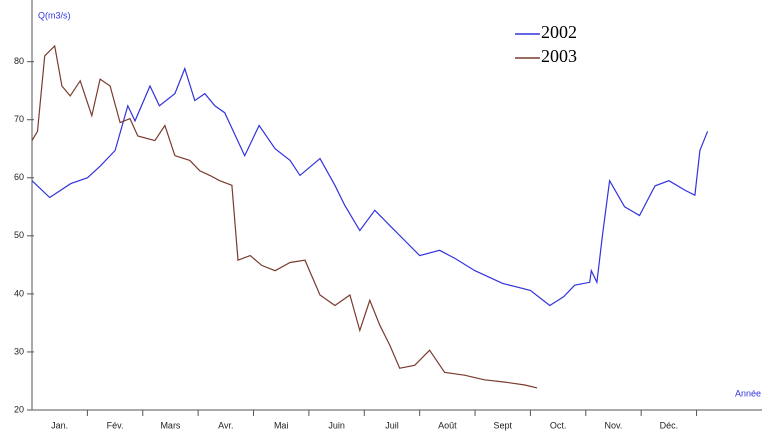  I want to click on y-tick-label: 20, so click(19, 409).